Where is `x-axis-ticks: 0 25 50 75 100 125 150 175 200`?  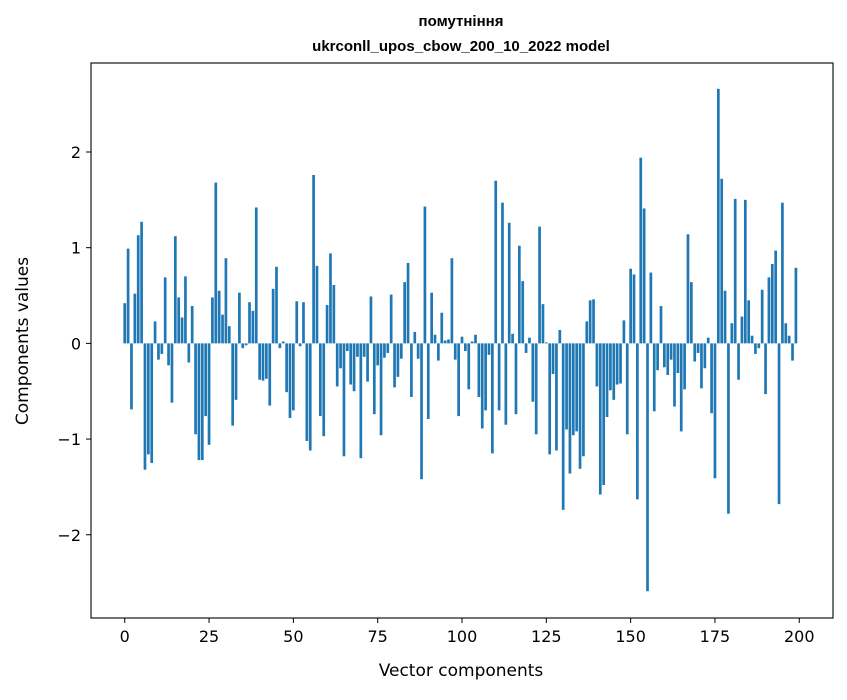
x-axis-ticks: 0 25 50 75 100 125 150 175 200 is located at coordinates (467, 632).